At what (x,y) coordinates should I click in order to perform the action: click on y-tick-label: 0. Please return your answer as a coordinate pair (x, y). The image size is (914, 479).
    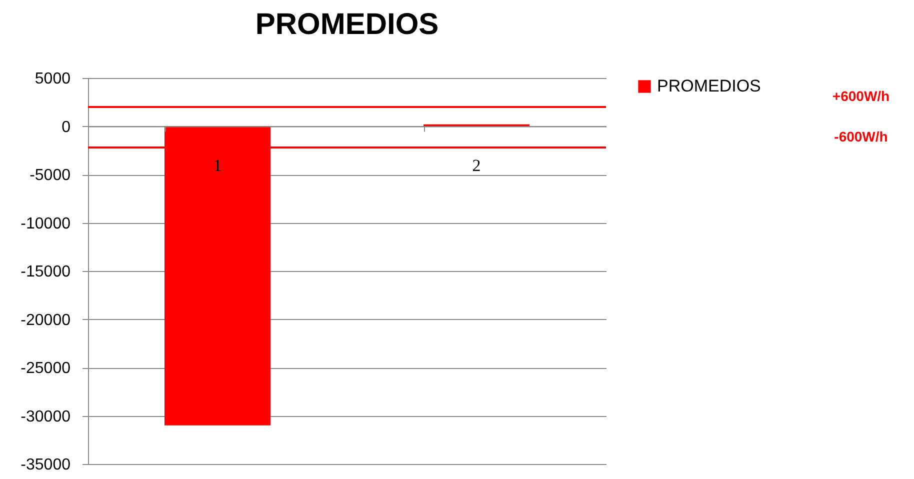
    Looking at the image, I should click on (66, 127).